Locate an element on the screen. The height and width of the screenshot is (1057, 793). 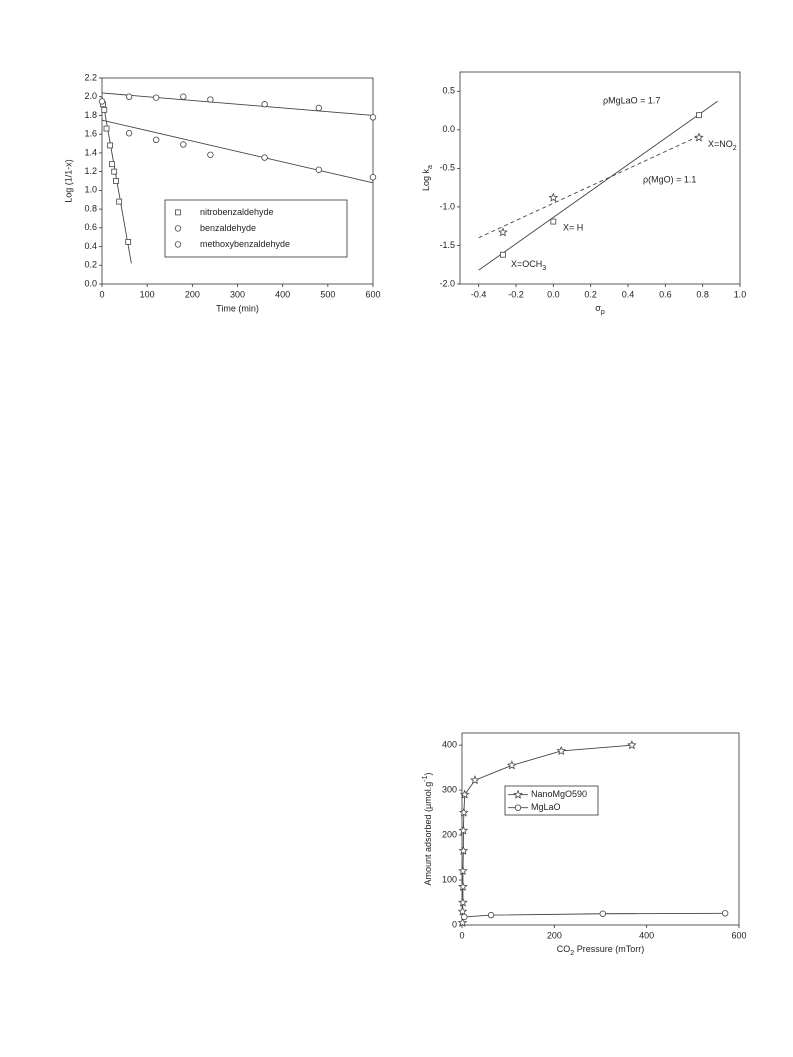
y-tick-label: 1.8 is located at coordinates (90, 115).